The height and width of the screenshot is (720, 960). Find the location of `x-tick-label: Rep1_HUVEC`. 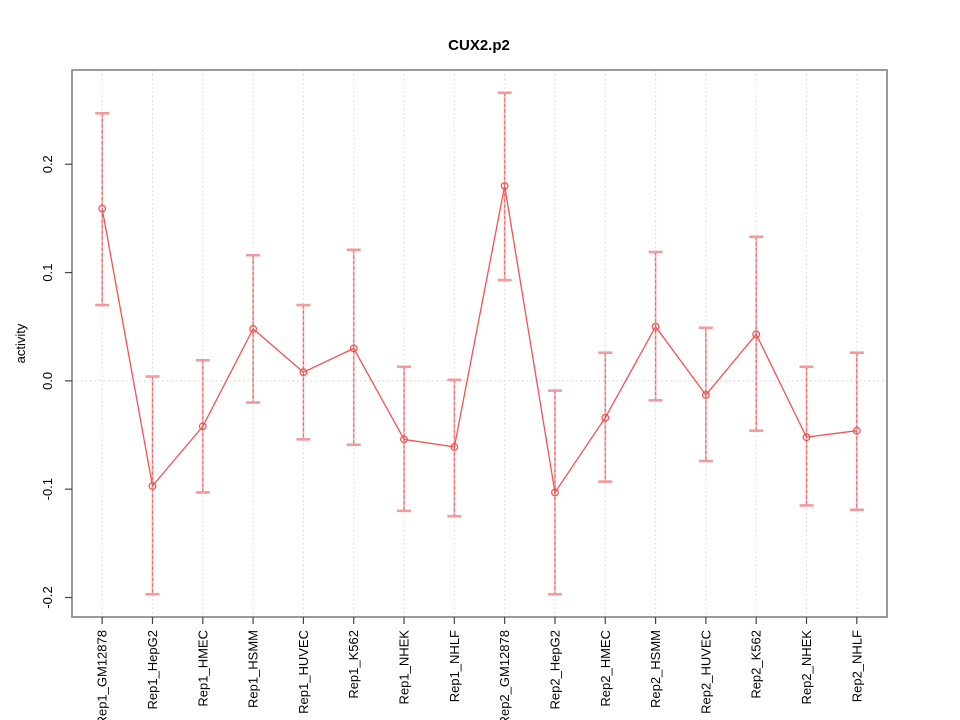

x-tick-label: Rep1_HUVEC is located at coordinates (303, 672).